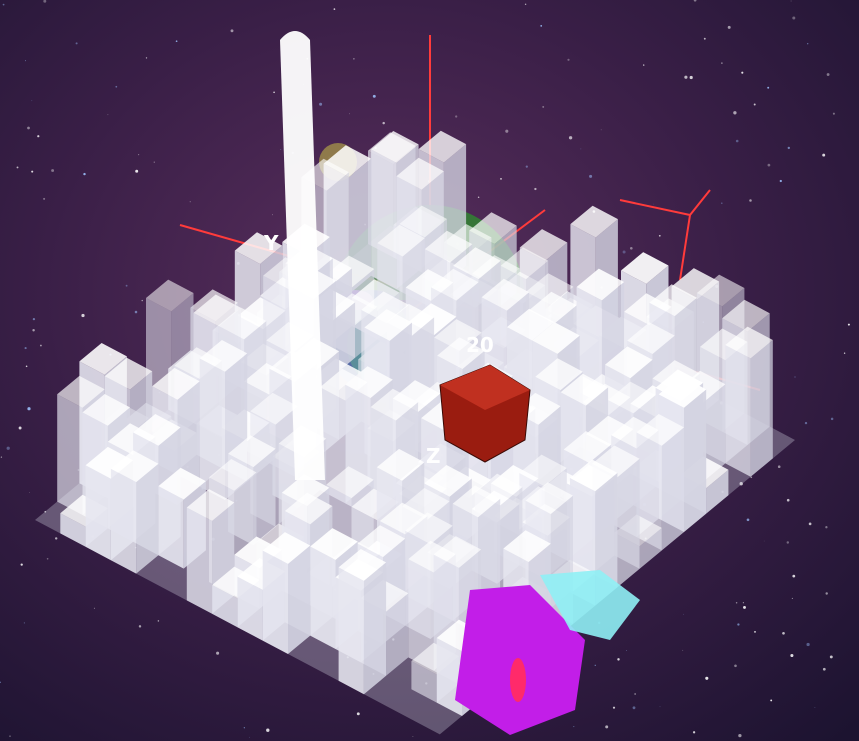 The height and width of the screenshot is (741, 859). What do you see at coordinates (433, 456) in the screenshot?
I see `axis-label: Z` at bounding box center [433, 456].